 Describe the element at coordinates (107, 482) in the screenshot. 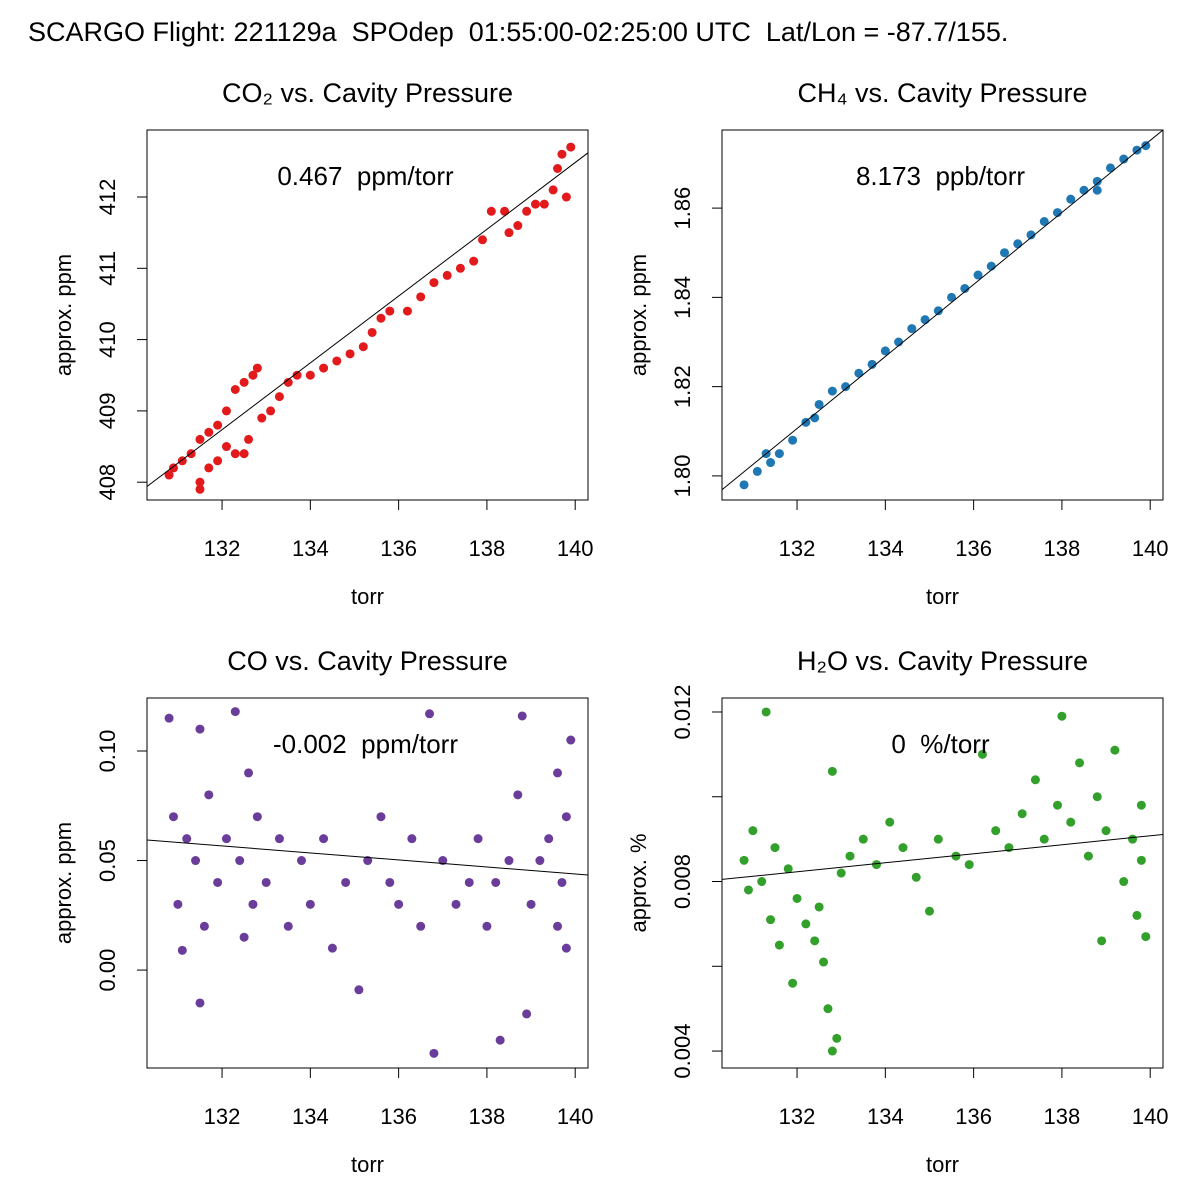

I see `y-tick-label: 408` at that location.